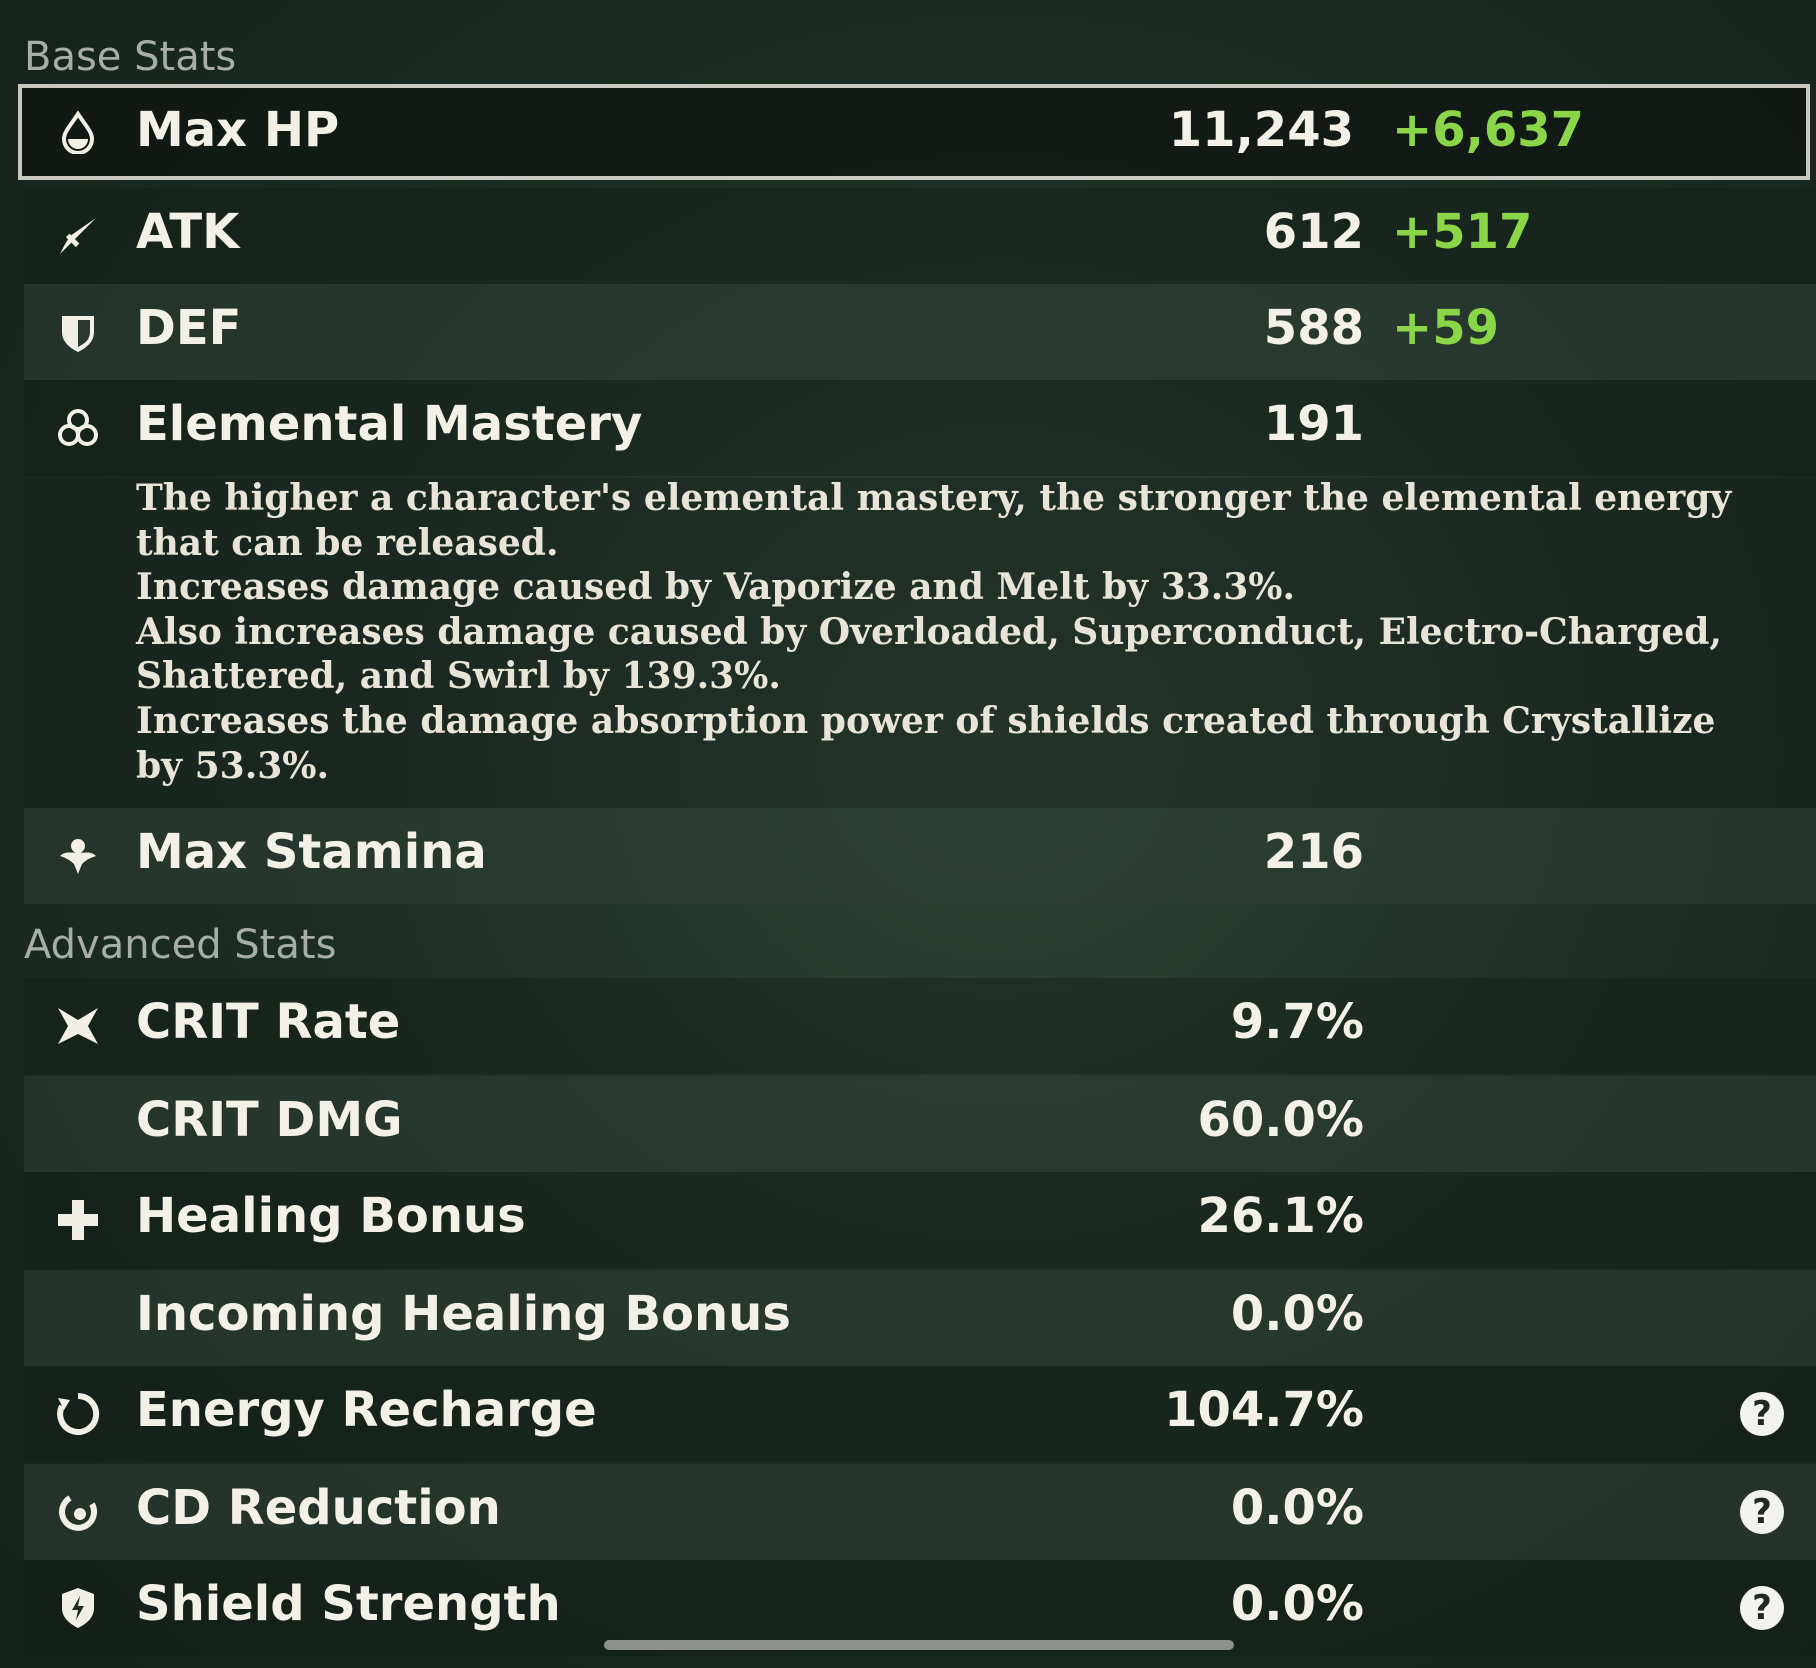 The width and height of the screenshot is (1816, 1668). What do you see at coordinates (920, 856) in the screenshot?
I see `stat-row-max-stamina: Max Stamina 216` at bounding box center [920, 856].